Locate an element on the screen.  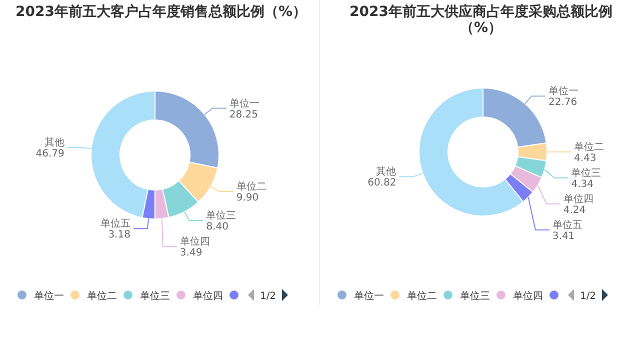
data-label: 3.49 is located at coordinates (191, 253).